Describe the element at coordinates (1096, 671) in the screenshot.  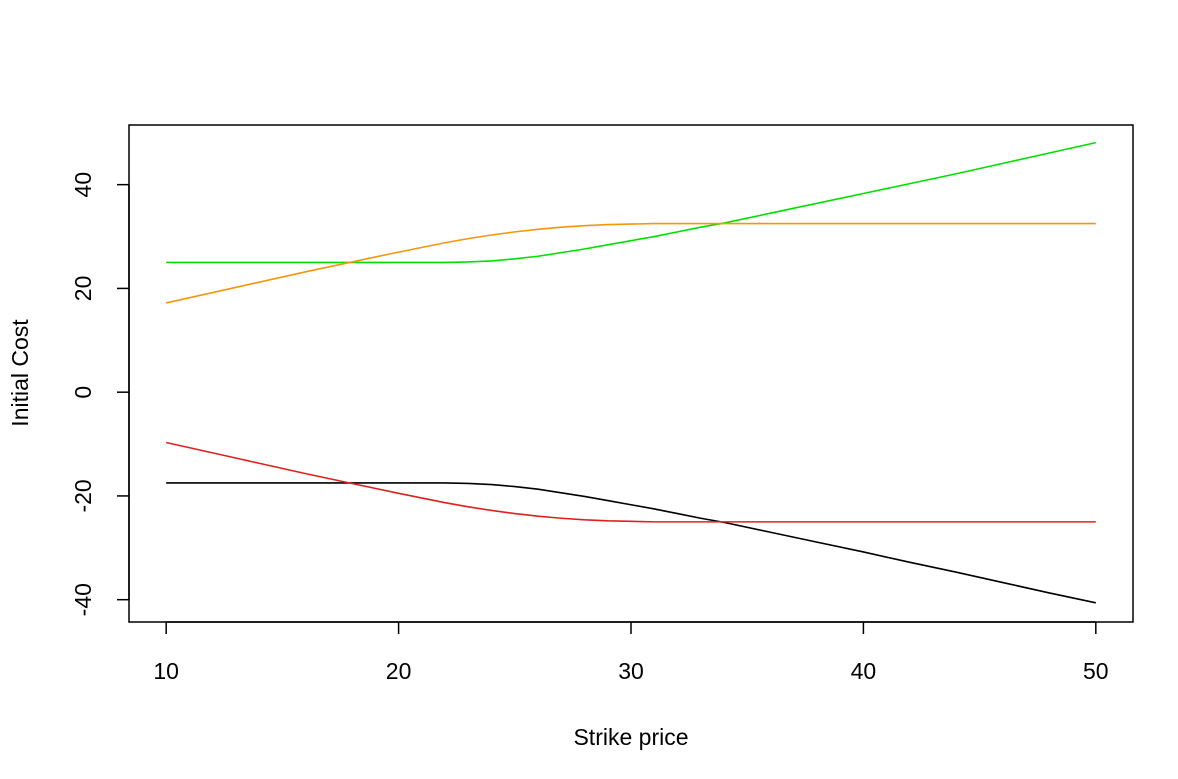
I see `x-tick-label: 50` at that location.